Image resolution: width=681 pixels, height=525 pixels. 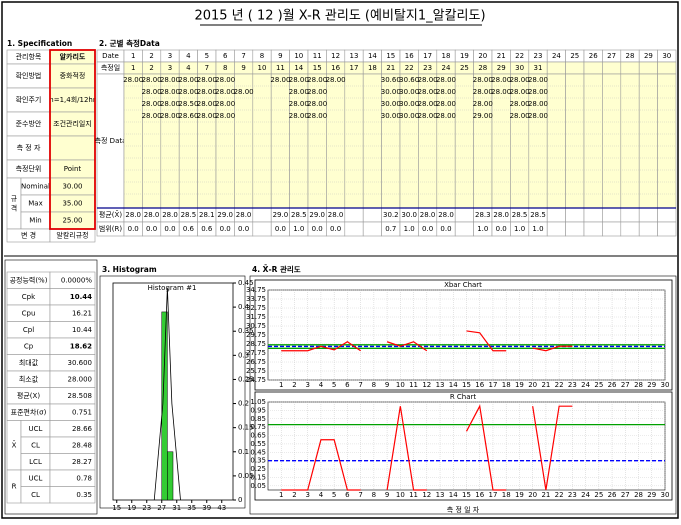 I want to click on day: 3, so click(x=170, y=68).